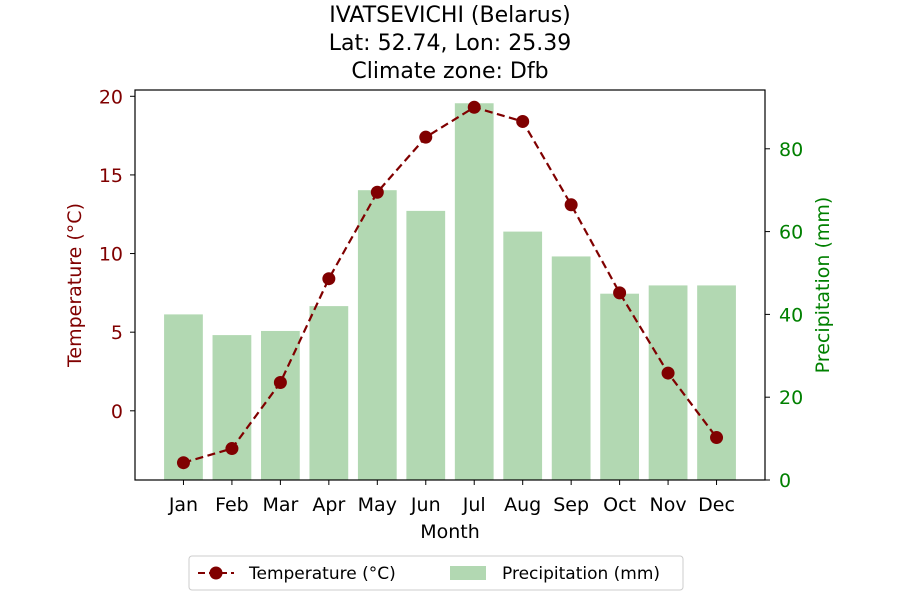  What do you see at coordinates (522, 505) in the screenshot?
I see `x-tick-label: Aug` at bounding box center [522, 505].